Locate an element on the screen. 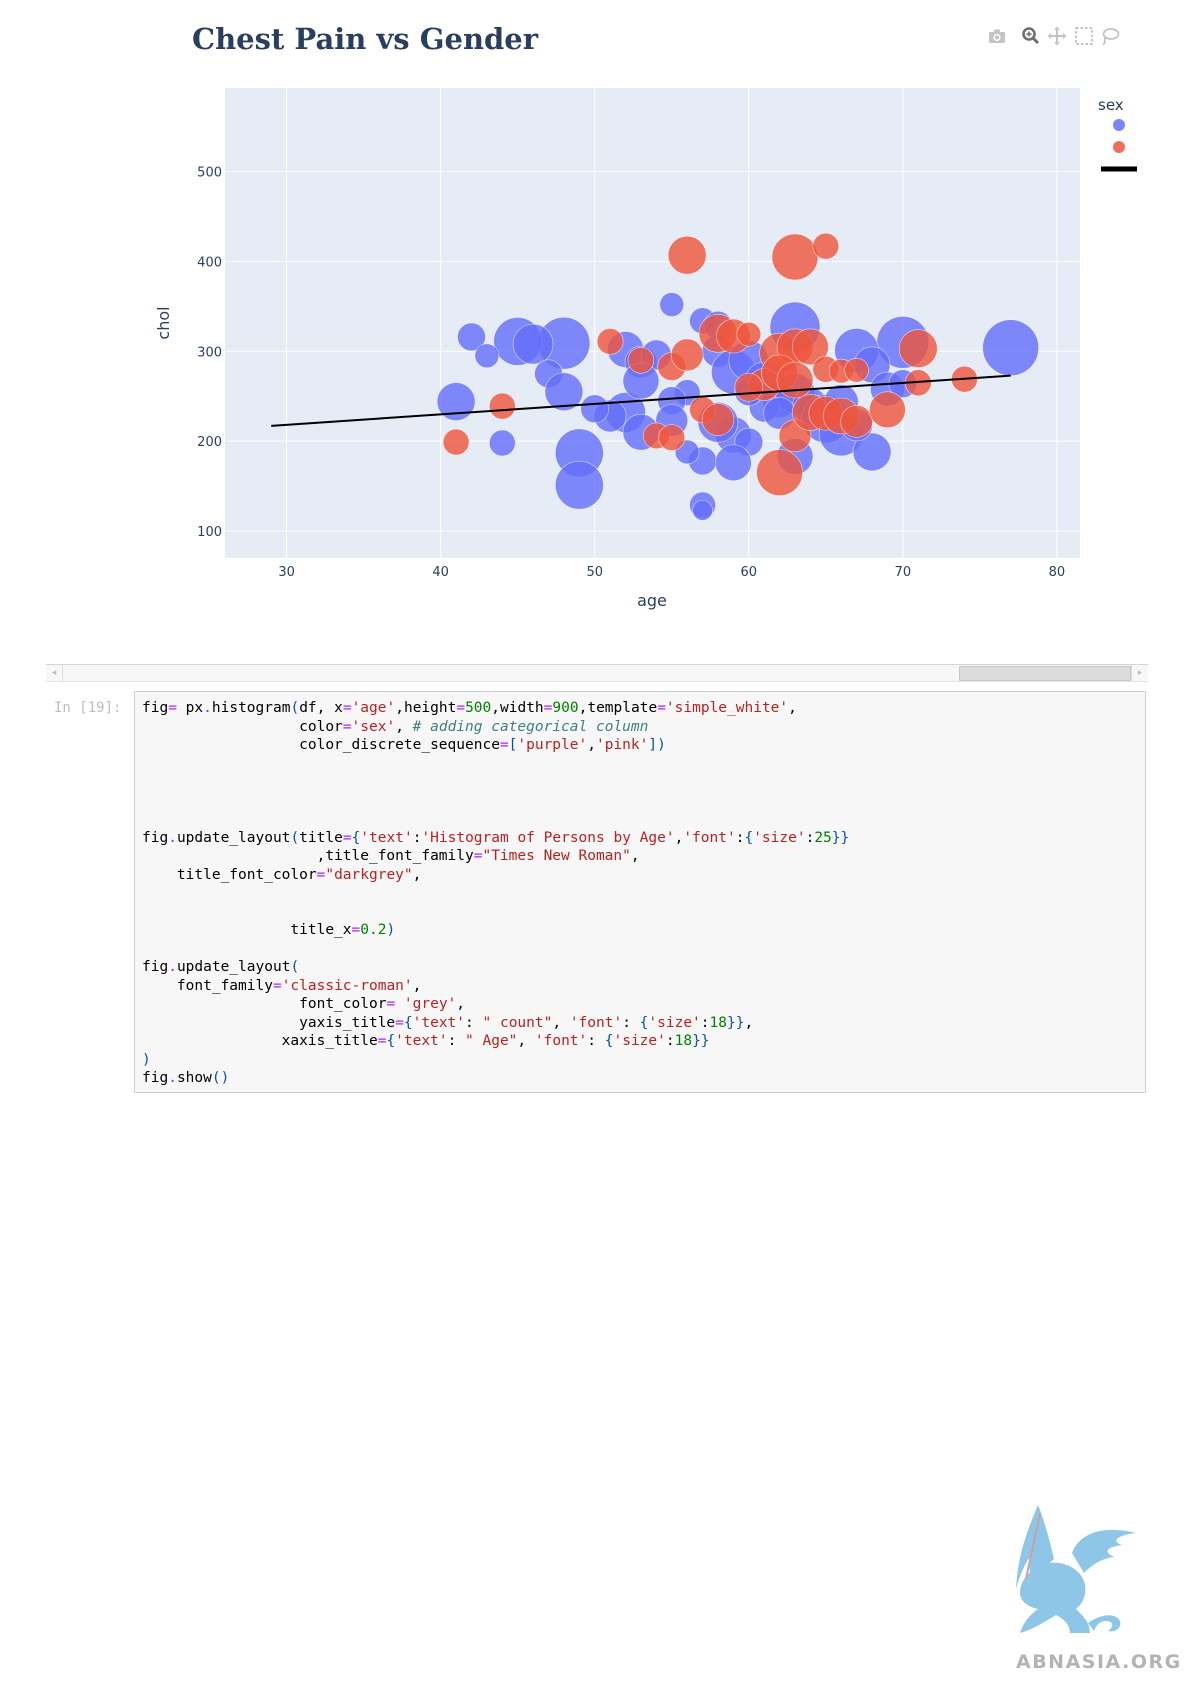 Image resolution: width=1190 pixels, height=1684 pixels. trend-line is located at coordinates (641, 400).